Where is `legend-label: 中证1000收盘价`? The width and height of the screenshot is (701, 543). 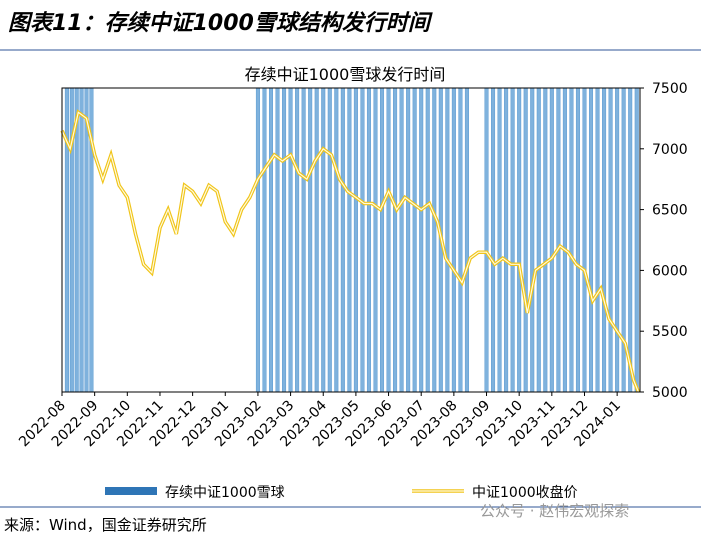 legend-label: 中证1000收盘价 is located at coordinates (525, 492).